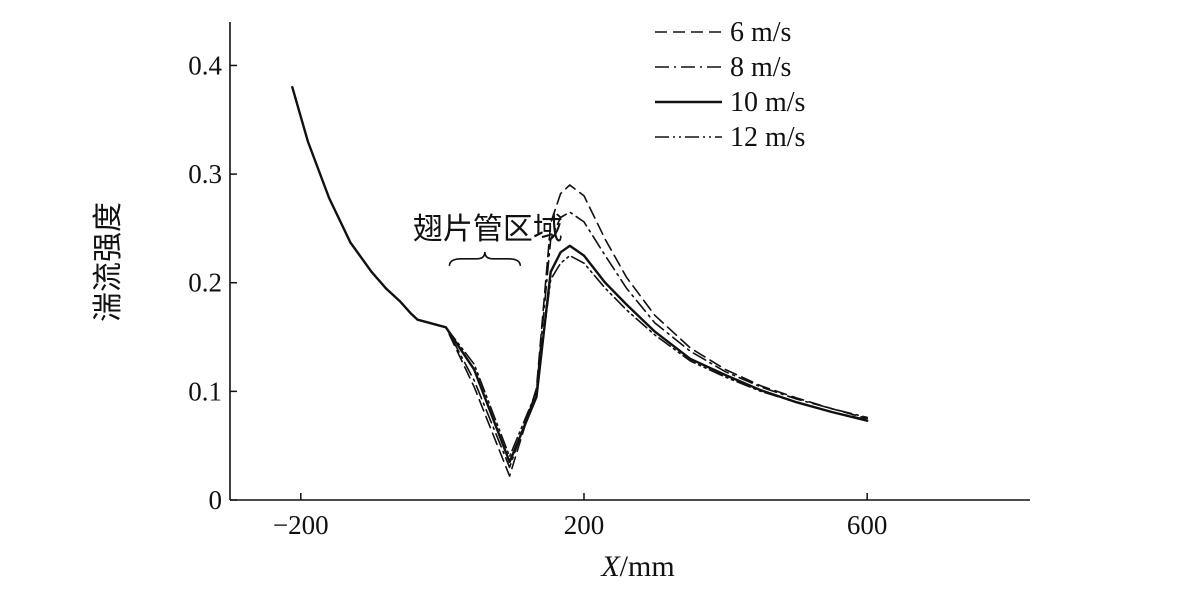  I want to click on x-tick-label: 600, so click(867, 525).